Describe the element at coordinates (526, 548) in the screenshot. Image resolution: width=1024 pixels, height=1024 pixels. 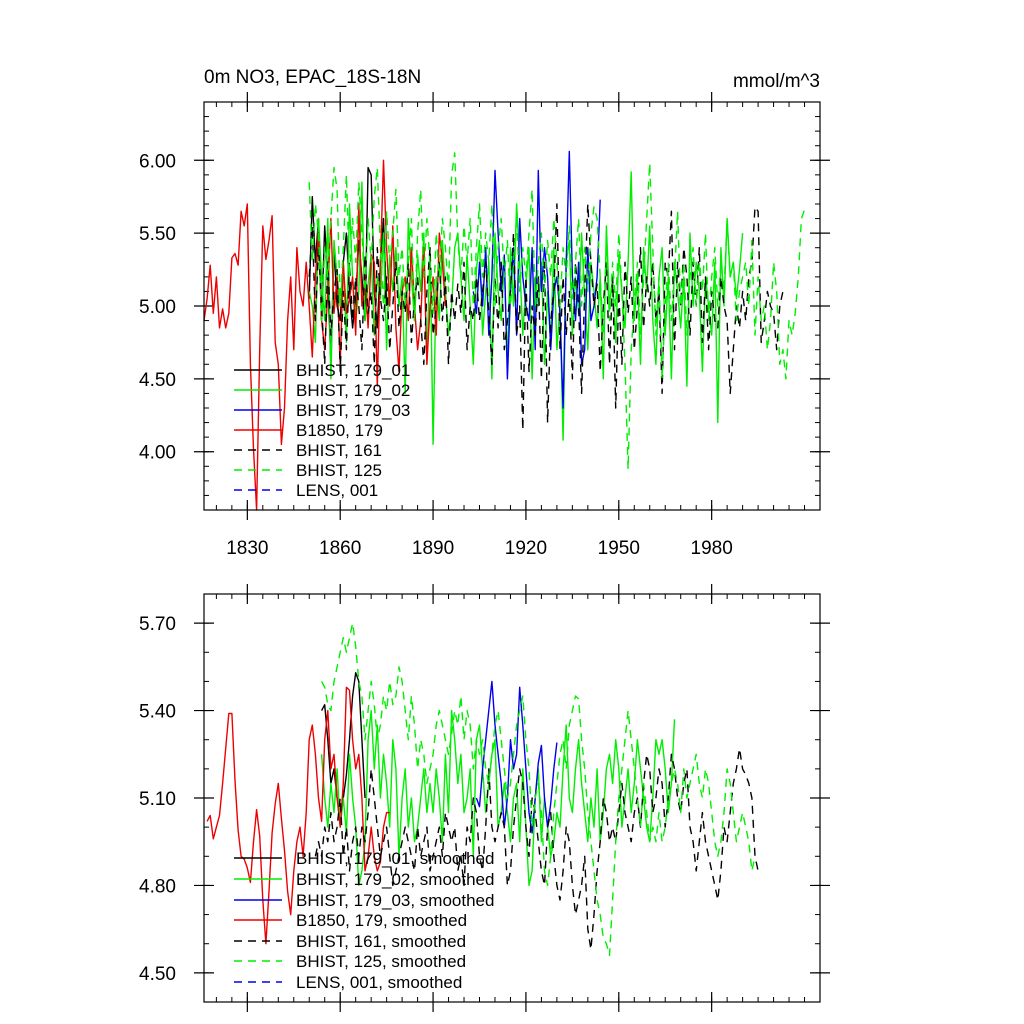
I see `x-tick-label: 1920` at that location.